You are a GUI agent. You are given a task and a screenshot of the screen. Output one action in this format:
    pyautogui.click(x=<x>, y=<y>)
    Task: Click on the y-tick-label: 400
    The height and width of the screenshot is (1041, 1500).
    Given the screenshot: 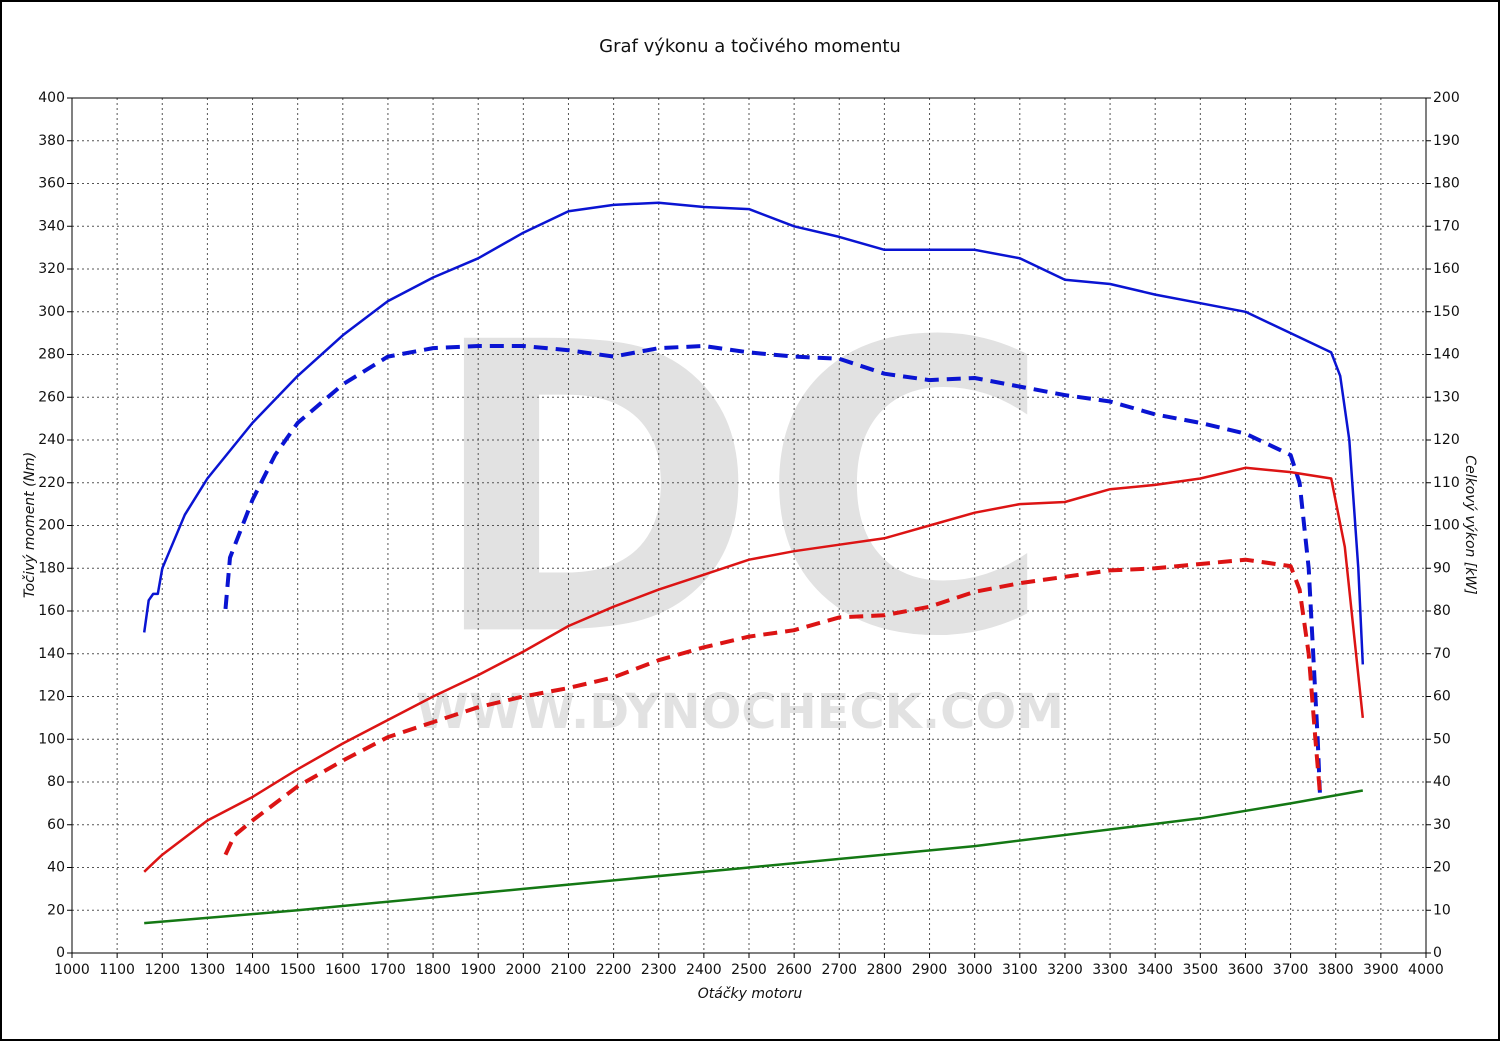 What is the action you would take?
    pyautogui.click(x=51, y=98)
    